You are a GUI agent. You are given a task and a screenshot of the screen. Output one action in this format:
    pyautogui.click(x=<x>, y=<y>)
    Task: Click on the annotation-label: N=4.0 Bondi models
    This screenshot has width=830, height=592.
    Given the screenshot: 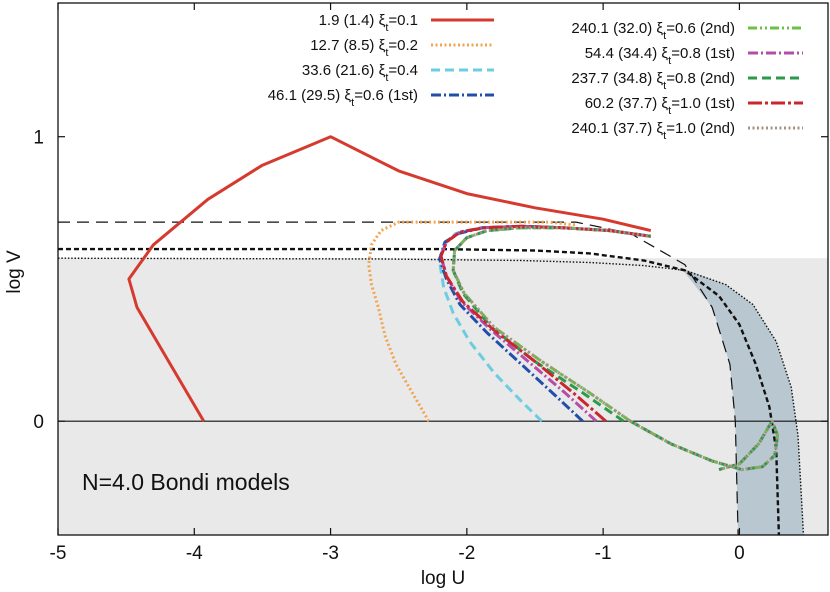 What is the action you would take?
    pyautogui.click(x=186, y=482)
    